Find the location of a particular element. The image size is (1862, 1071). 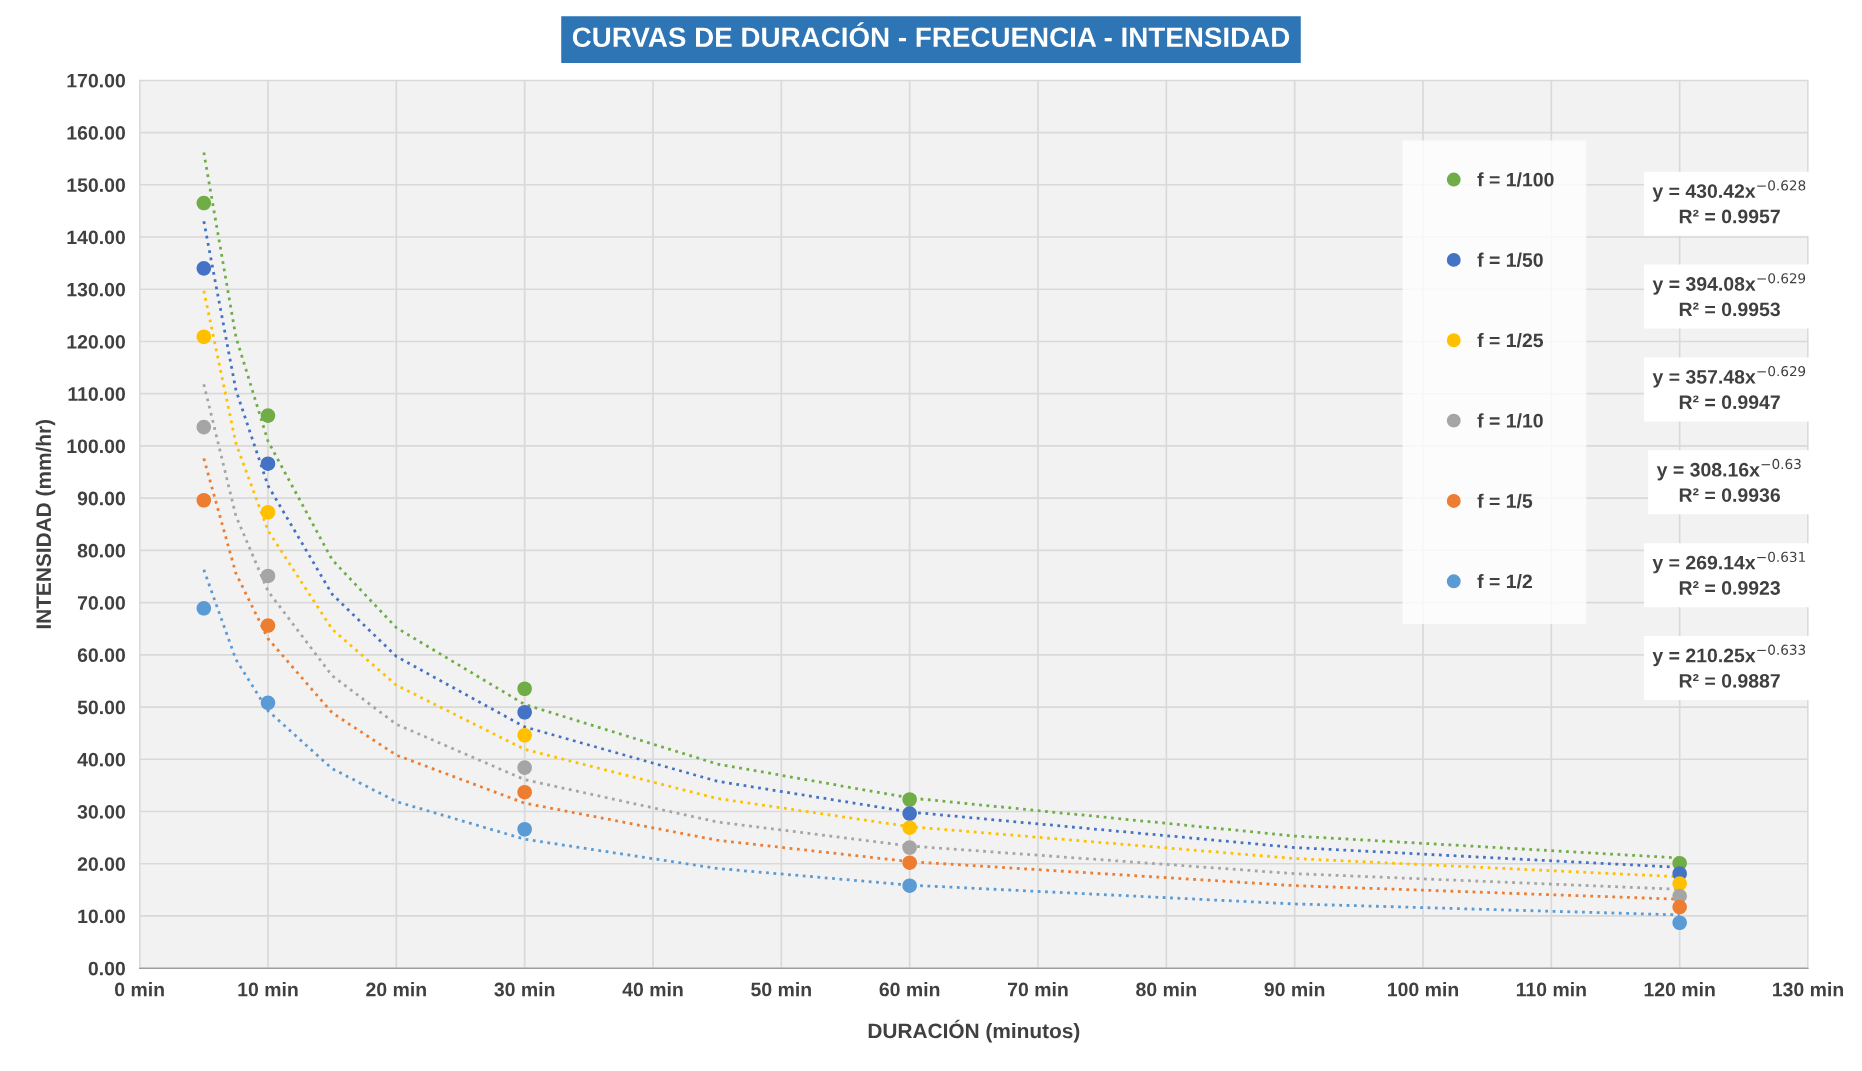

legend-label: f = 1/100 is located at coordinates (1515, 179).